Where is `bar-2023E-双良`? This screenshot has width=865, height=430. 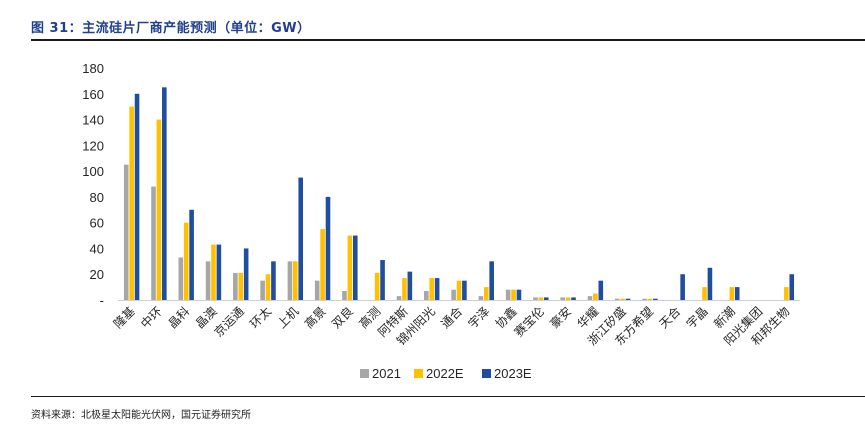 bar-2023E-双良 is located at coordinates (355, 267).